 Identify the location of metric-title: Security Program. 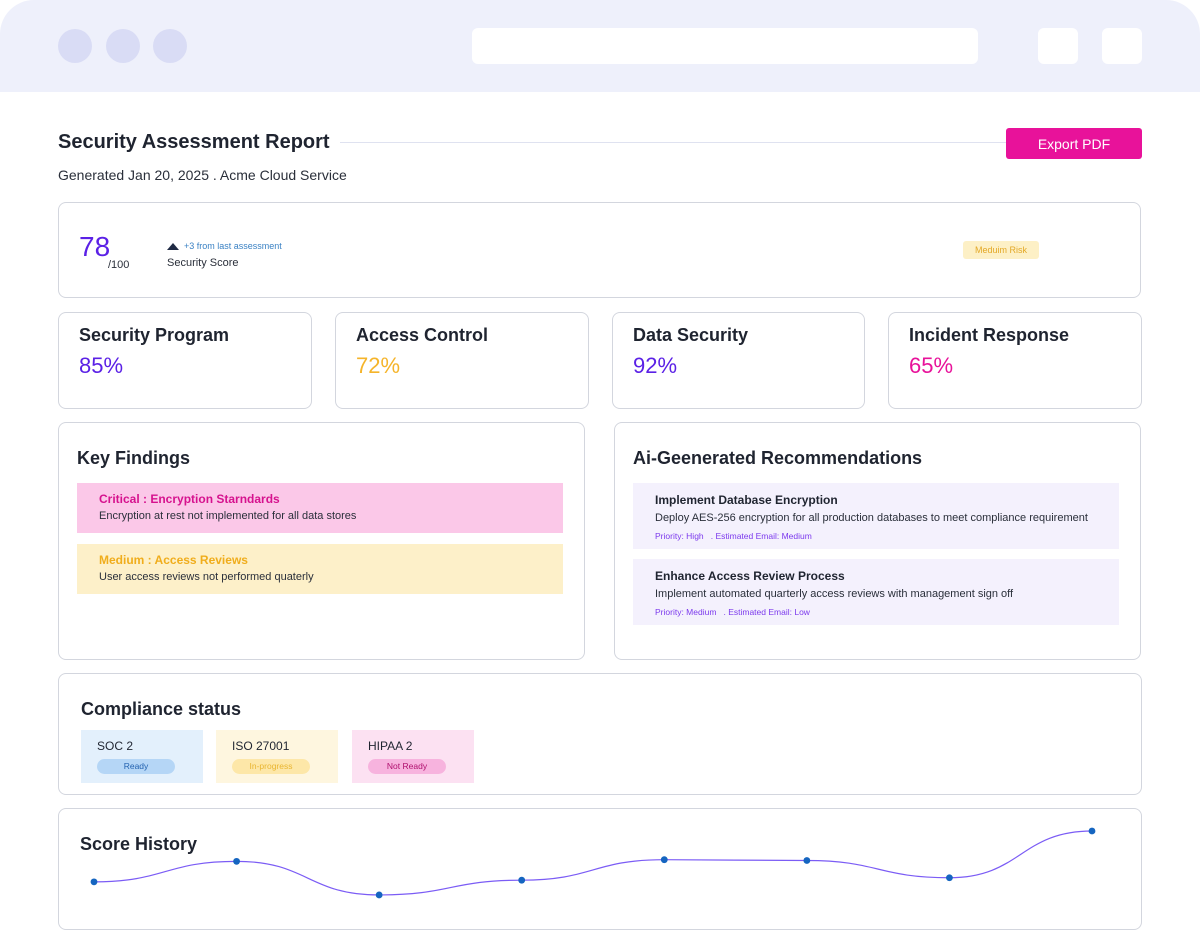
(154, 335).